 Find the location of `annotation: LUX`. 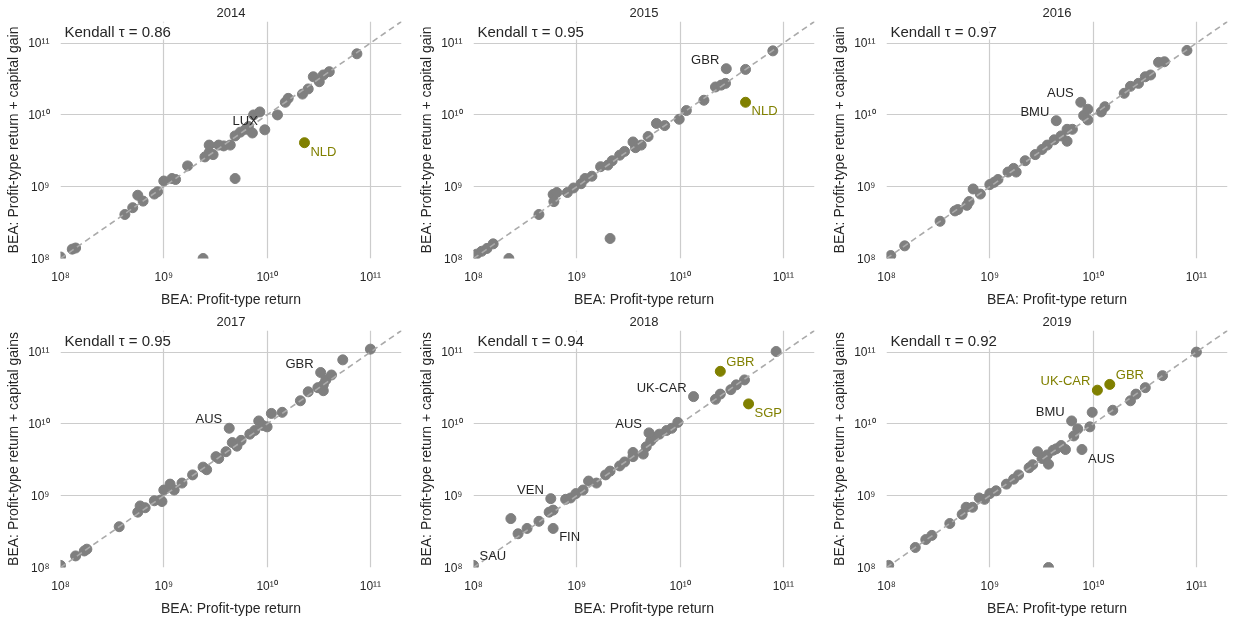

annotation: LUX is located at coordinates (245, 120).